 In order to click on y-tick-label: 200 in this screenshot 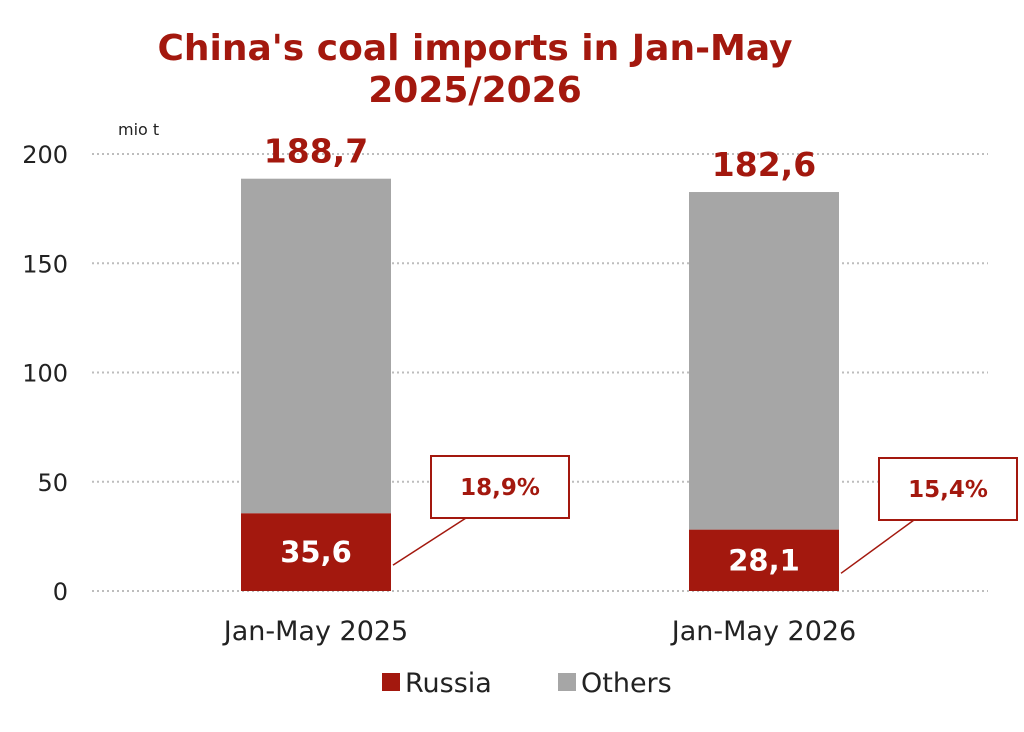, I will do `click(45, 155)`.